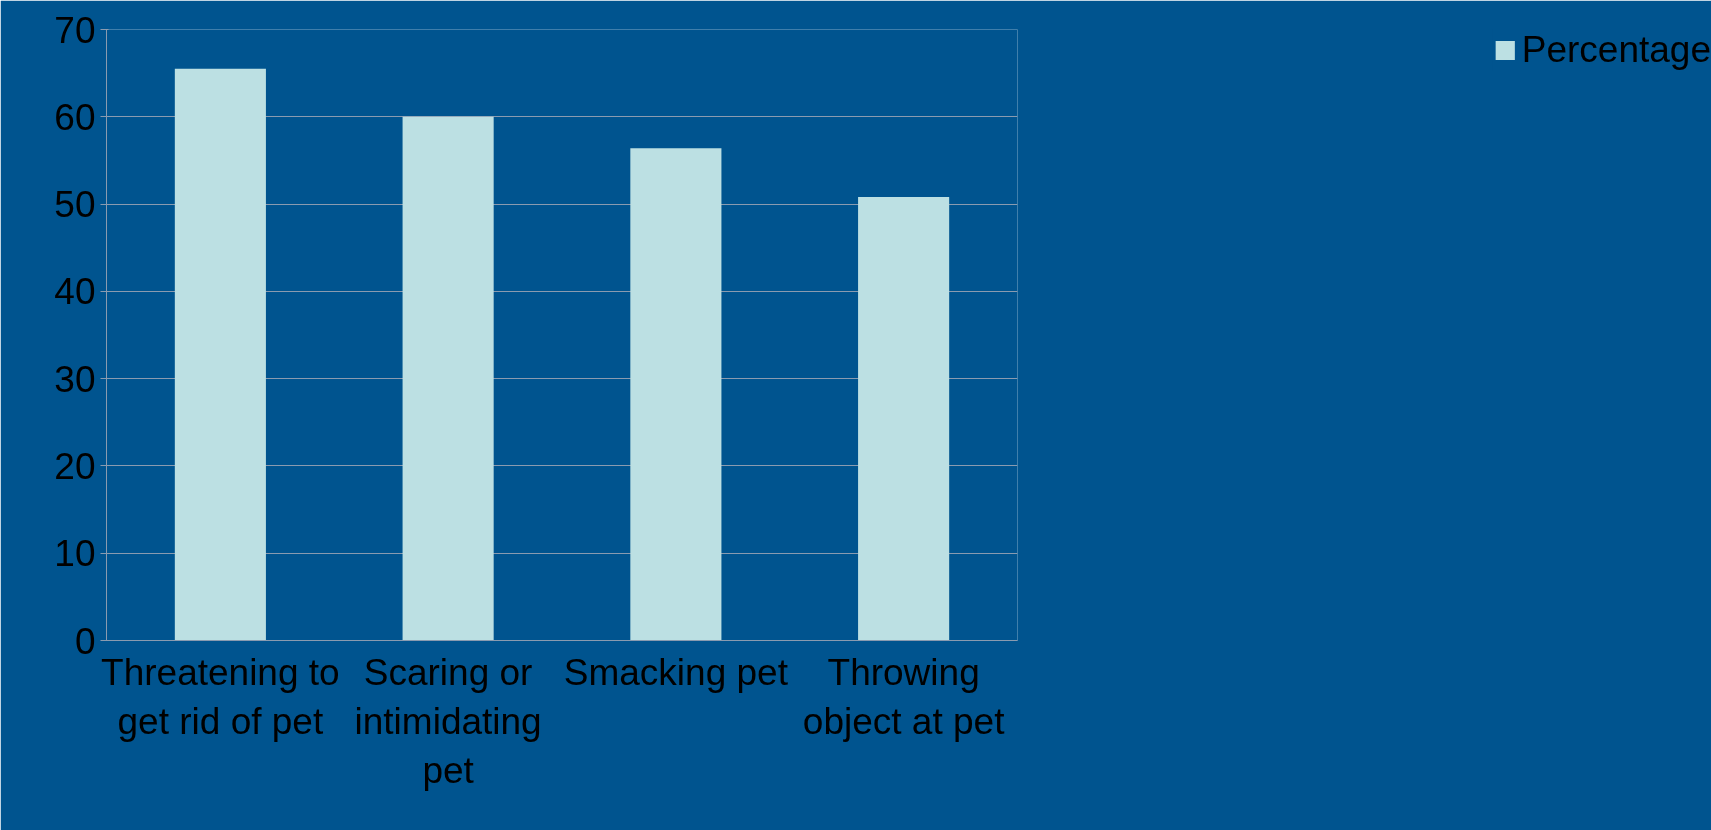 This screenshot has width=1711, height=830. Describe the element at coordinates (75, 292) in the screenshot. I see `y-tick-label: 40` at that location.